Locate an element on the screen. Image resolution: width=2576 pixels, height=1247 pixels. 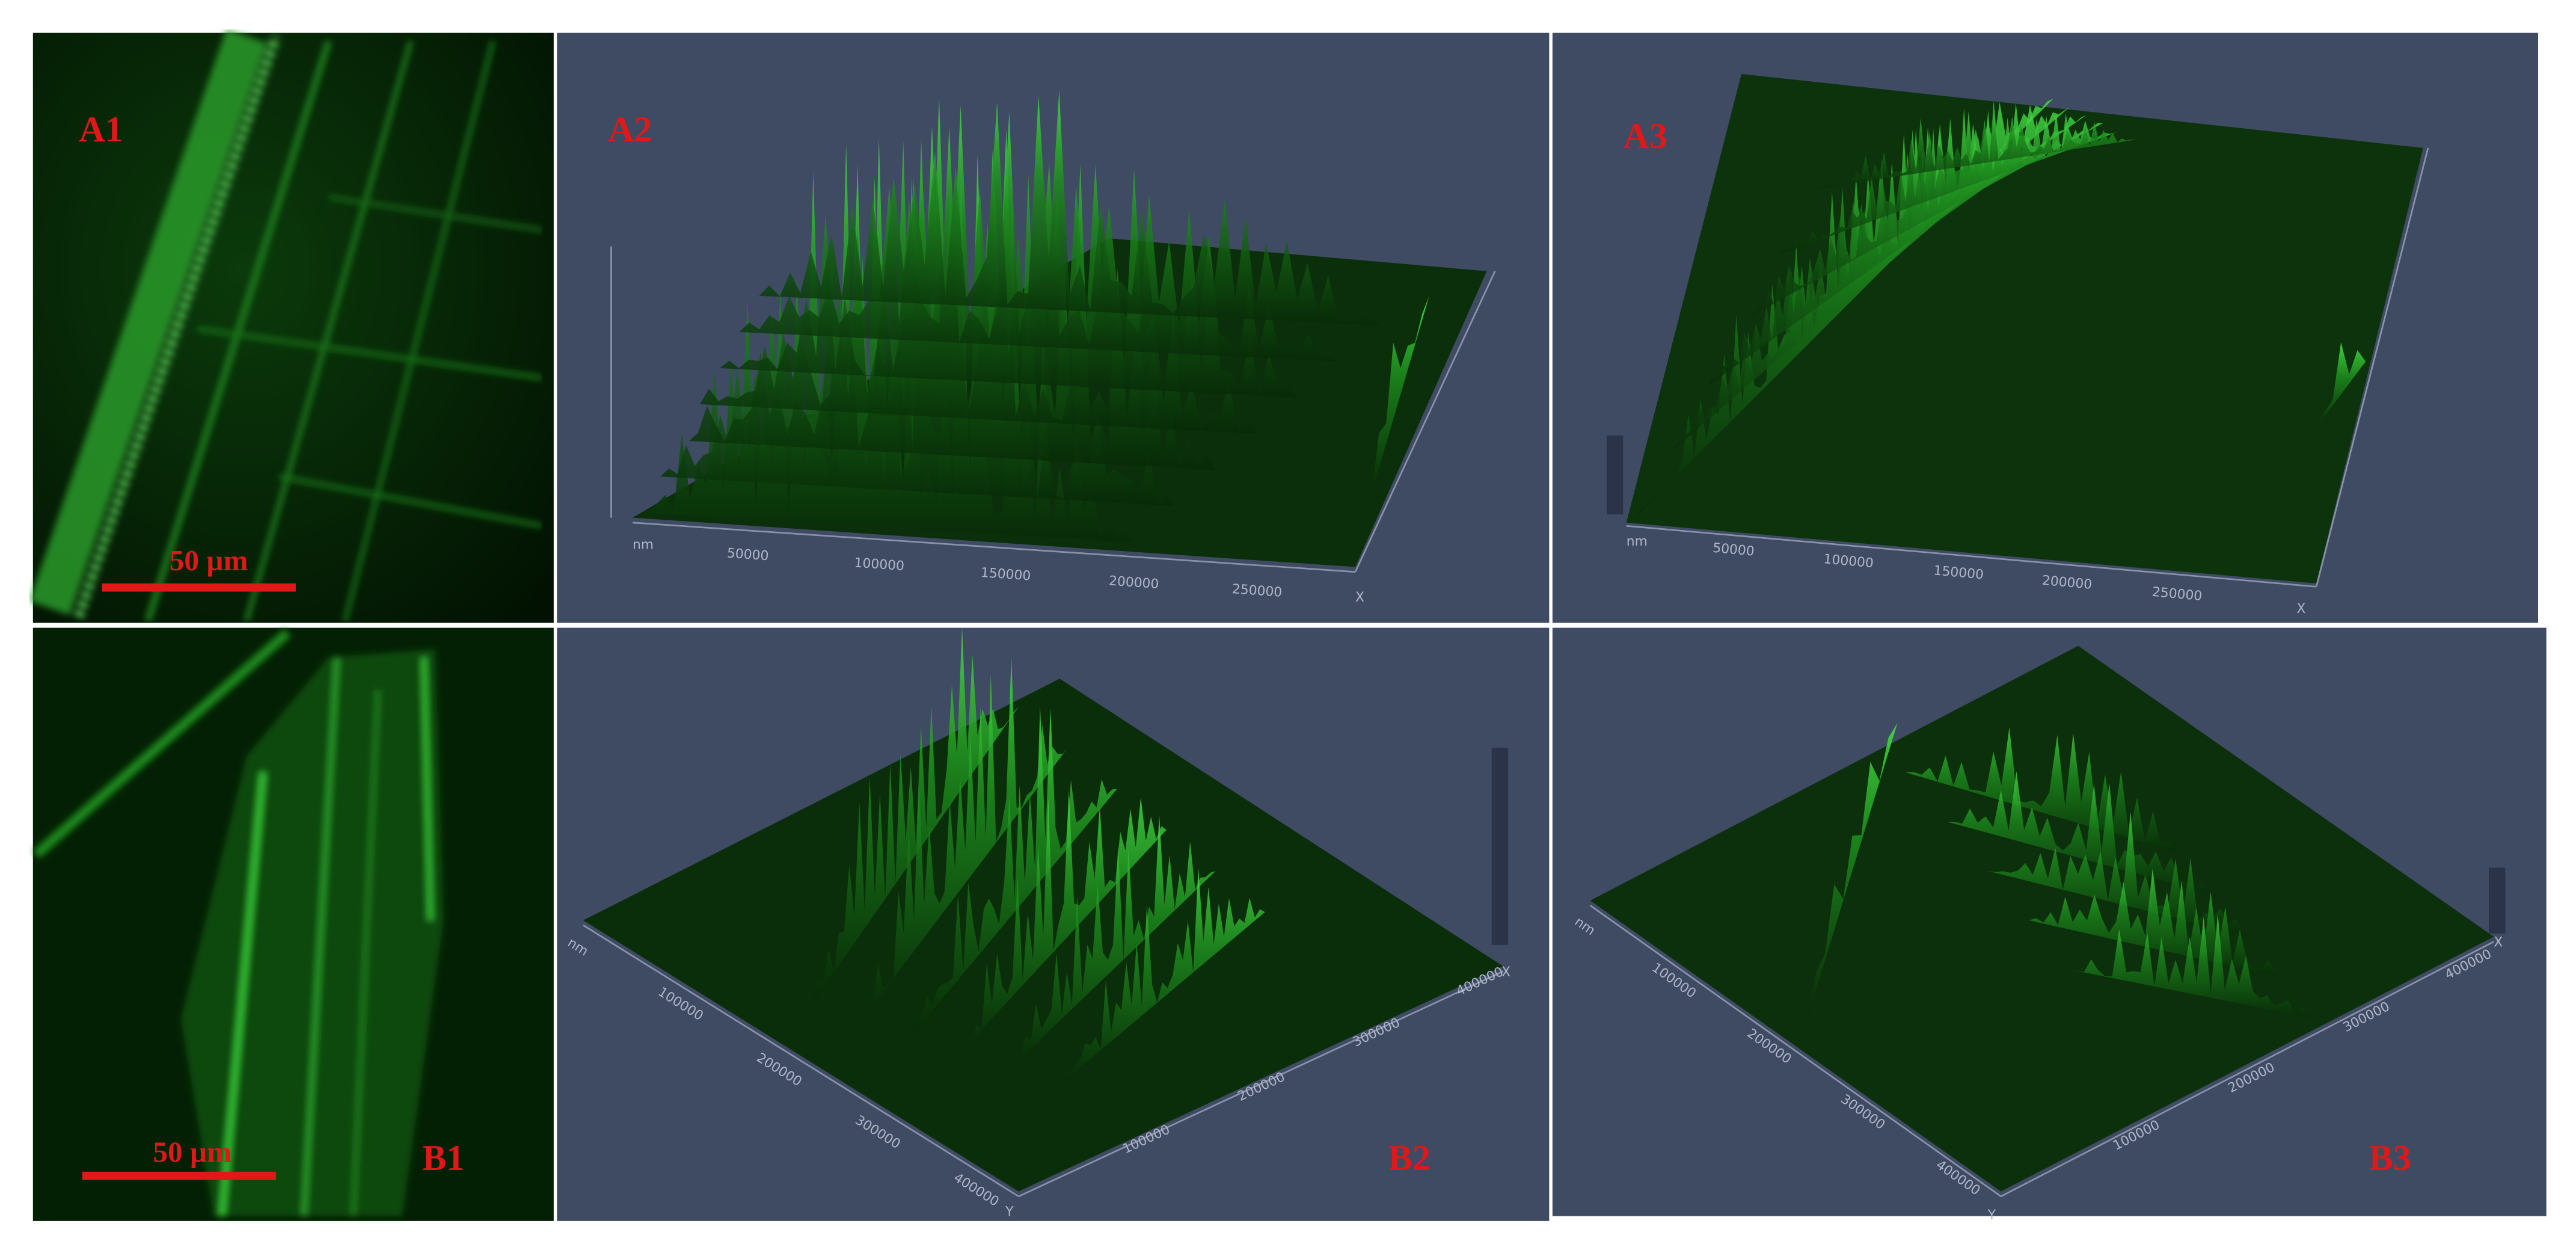
panel-label: B3 is located at coordinates (2390, 1158).